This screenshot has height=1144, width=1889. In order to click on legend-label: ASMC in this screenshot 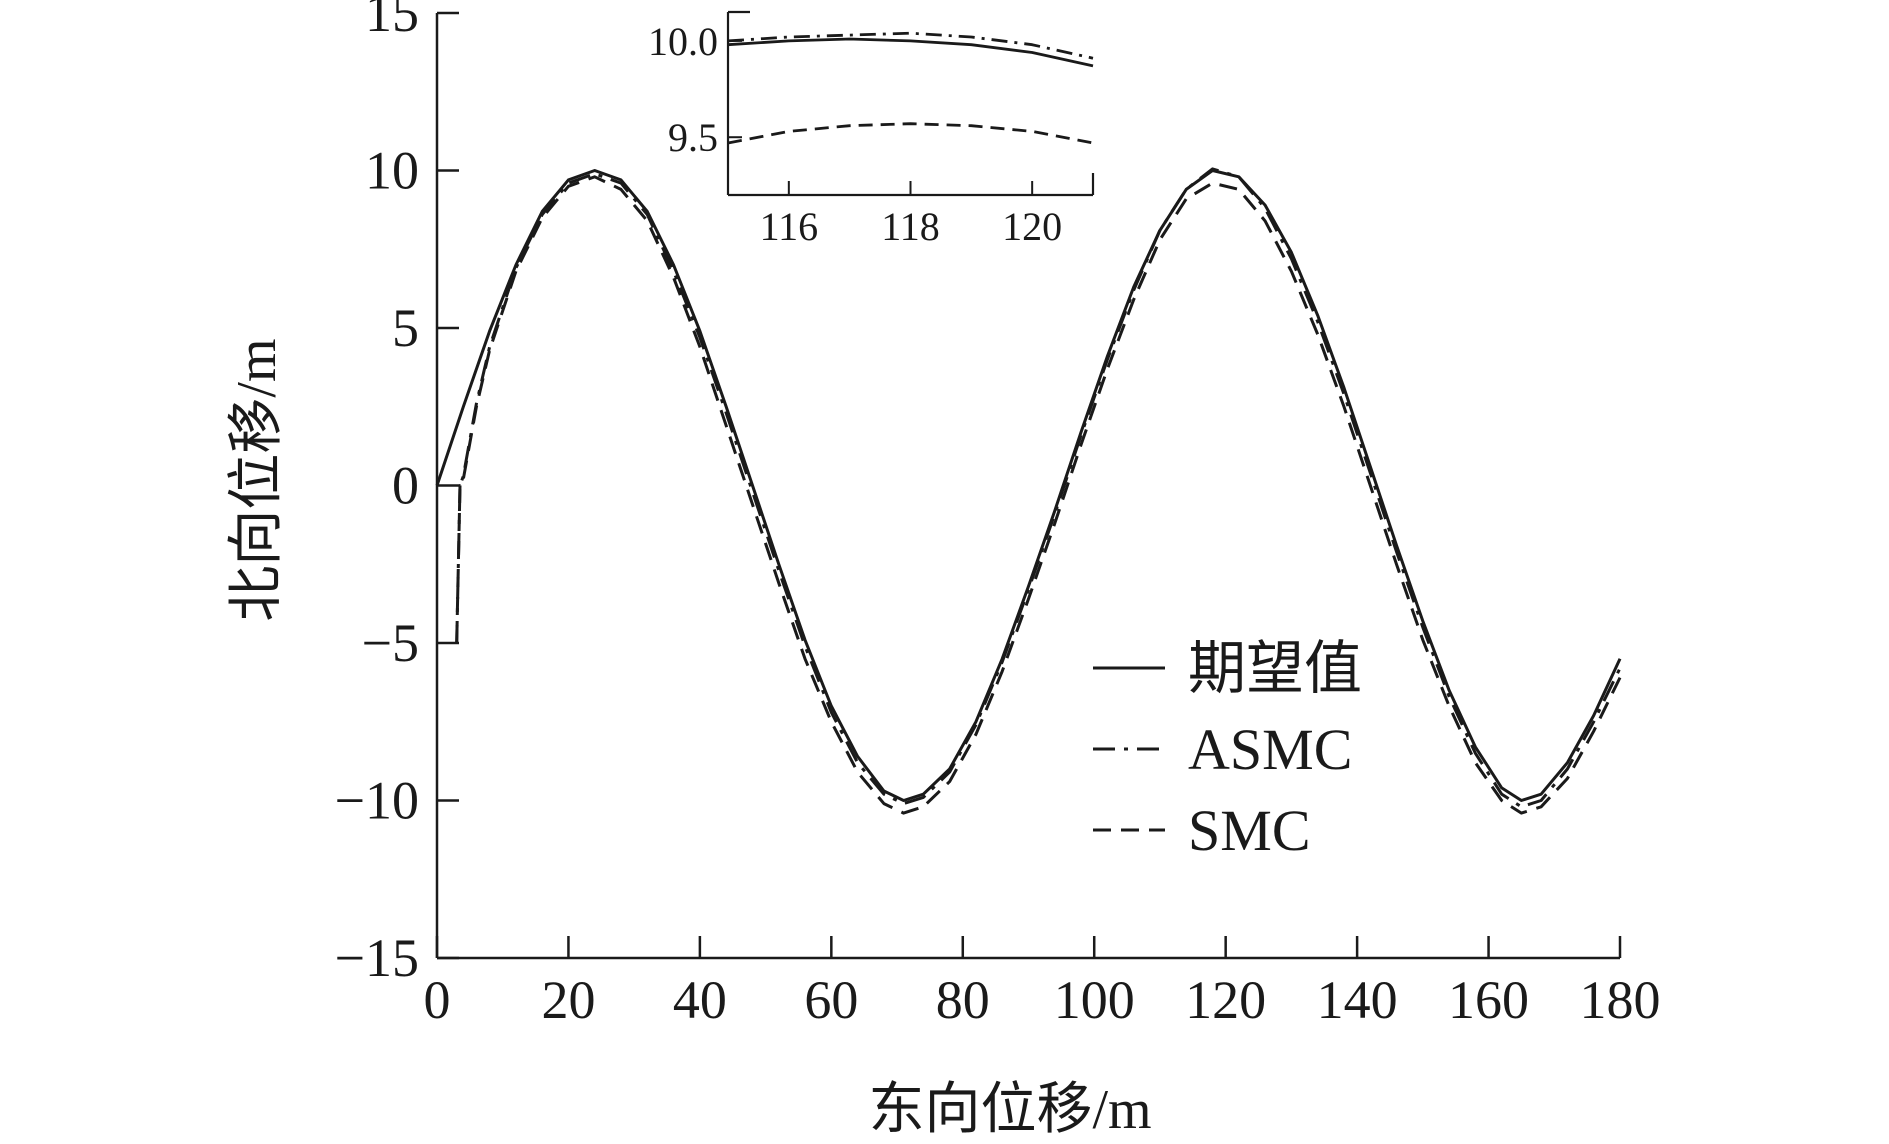, I will do `click(1270, 749)`.